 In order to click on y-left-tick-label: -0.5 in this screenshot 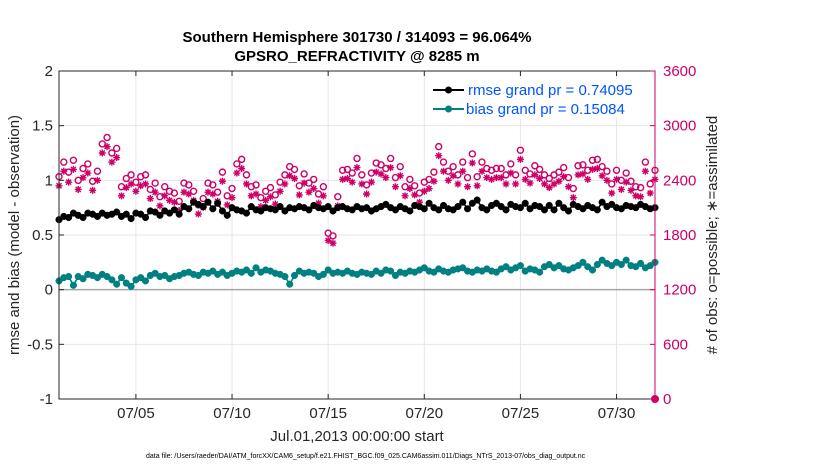, I will do `click(40, 344)`.